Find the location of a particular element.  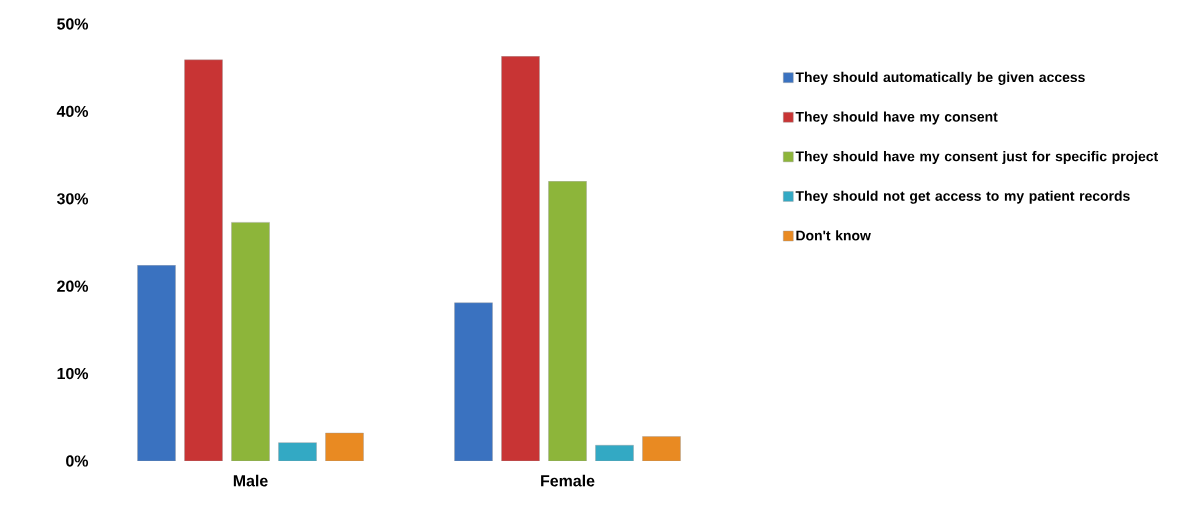

y-tick-label: 50% is located at coordinates (73, 24).